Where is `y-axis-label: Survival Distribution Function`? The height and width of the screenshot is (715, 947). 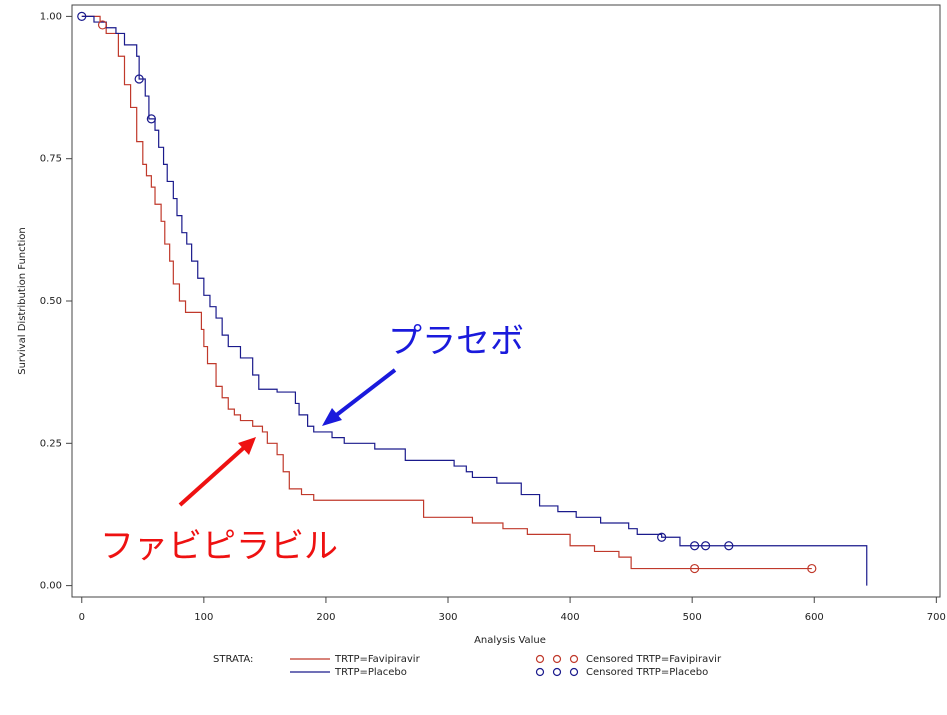 y-axis-label: Survival Distribution Function is located at coordinates (22, 301).